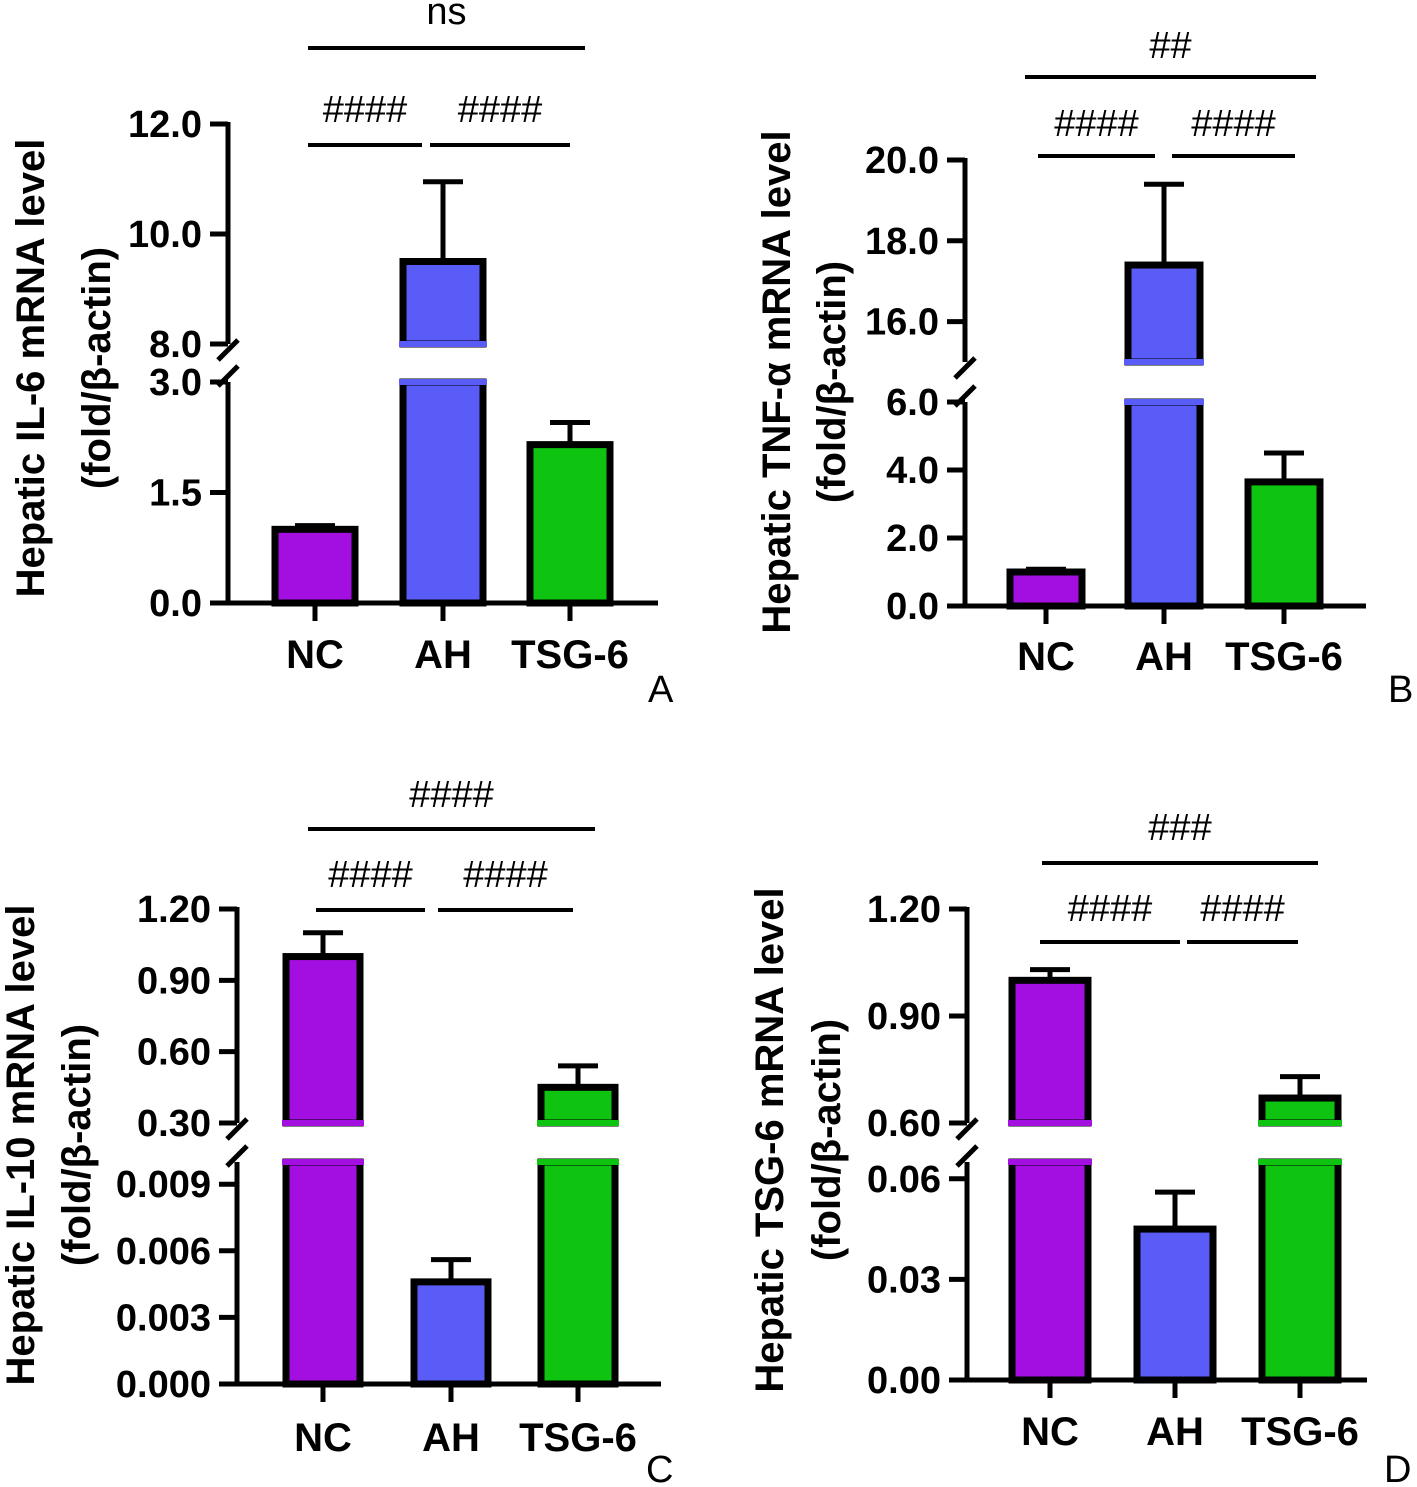  What do you see at coordinates (912, 471) in the screenshot?
I see `y-tick-label: 4.0` at bounding box center [912, 471].